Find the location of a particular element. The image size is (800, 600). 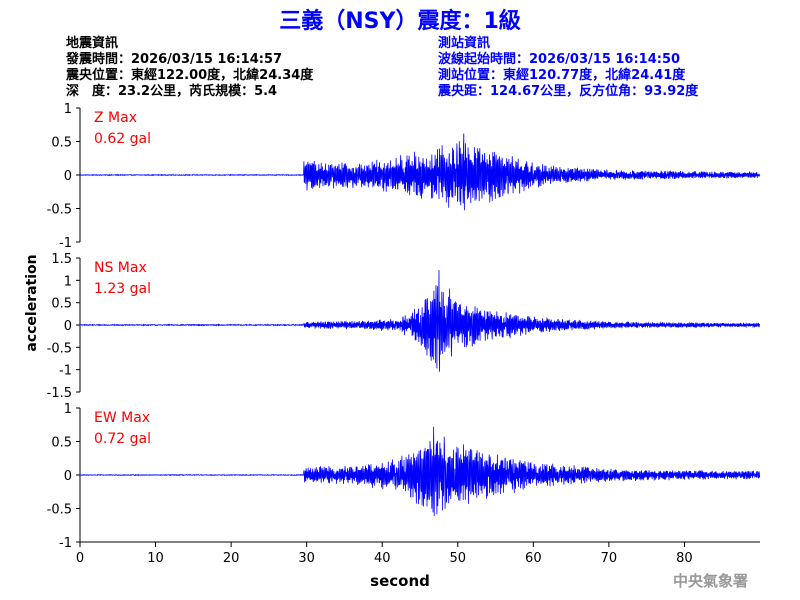

x-tick-label: 60 is located at coordinates (533, 558).